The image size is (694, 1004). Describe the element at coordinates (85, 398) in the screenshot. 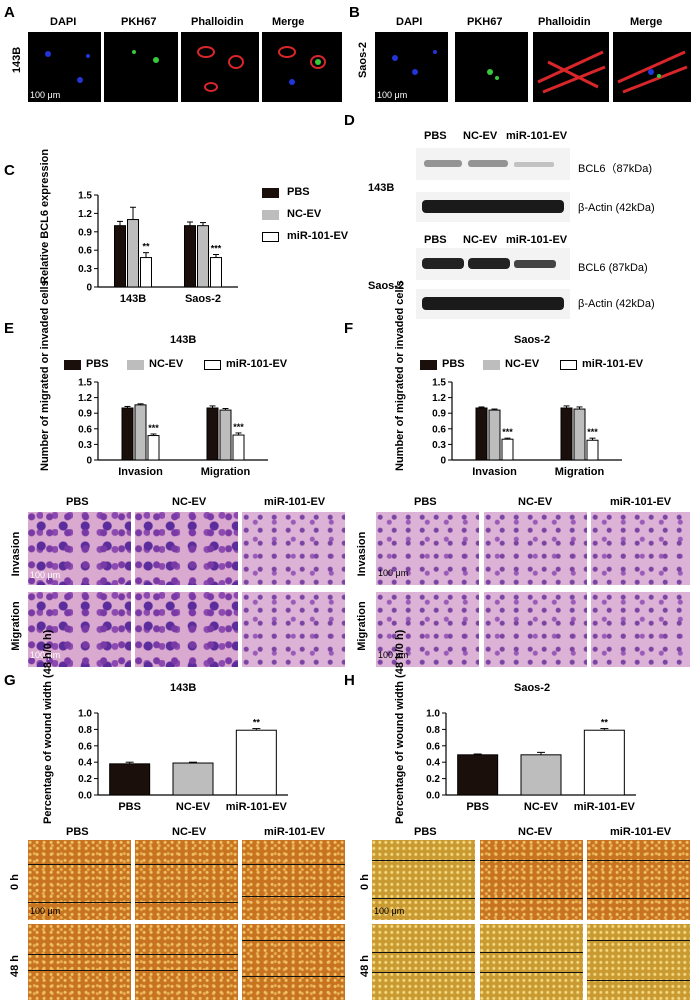

I see `chartE-ytick-label-4: 1.2` at that location.